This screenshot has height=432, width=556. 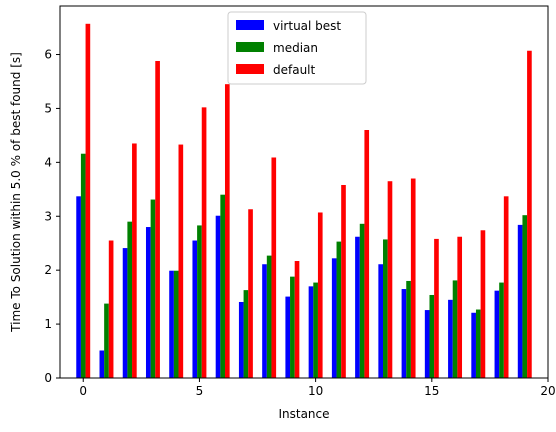 I want to click on y-tick-label: 6, so click(x=48, y=55).